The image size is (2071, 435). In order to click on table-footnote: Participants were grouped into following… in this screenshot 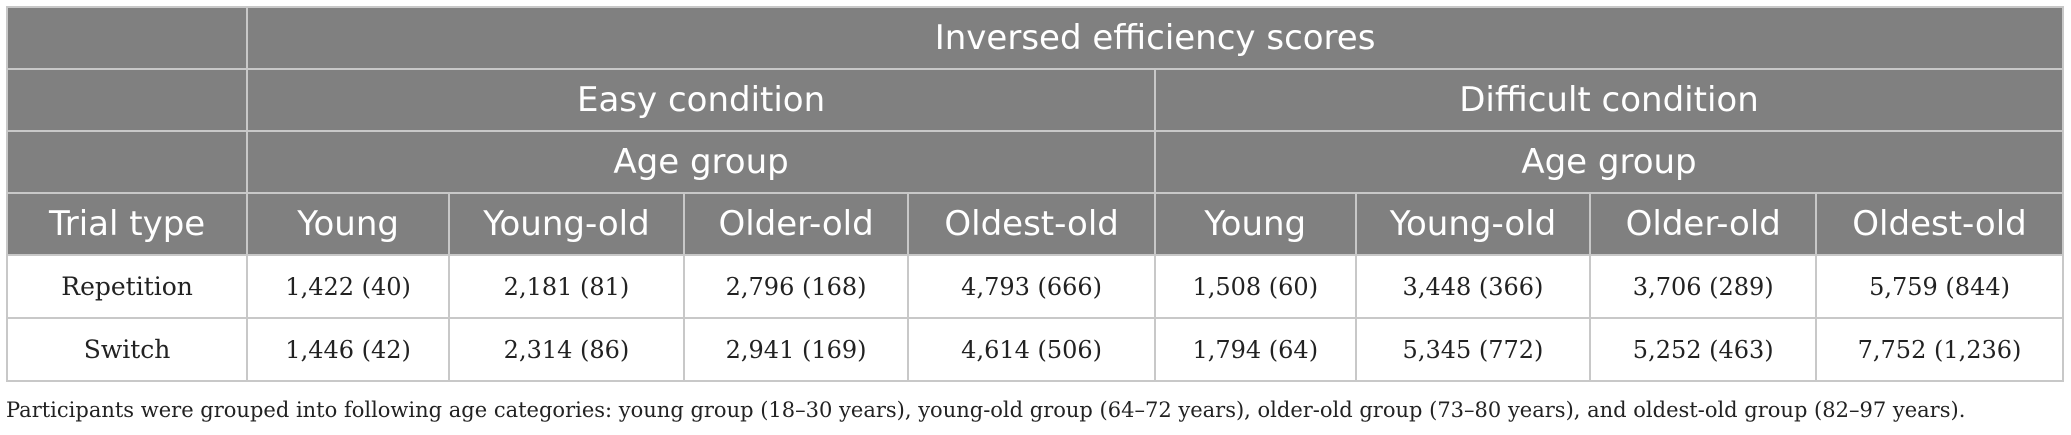, I will do `click(986, 410)`.